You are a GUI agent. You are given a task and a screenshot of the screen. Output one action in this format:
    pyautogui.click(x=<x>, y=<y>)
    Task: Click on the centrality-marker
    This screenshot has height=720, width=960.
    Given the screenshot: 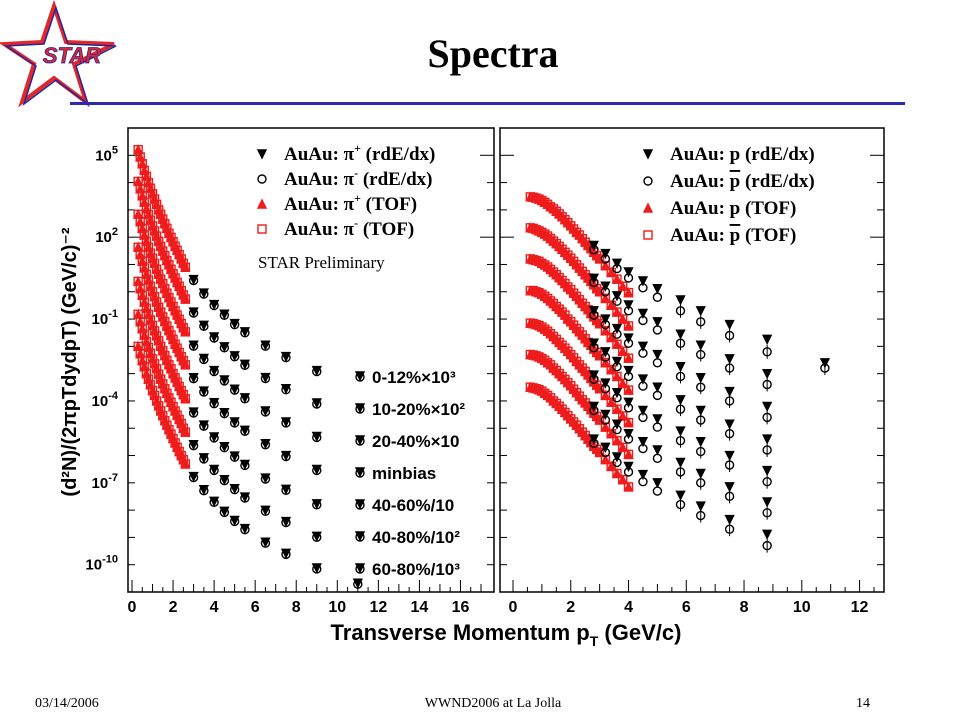 What is the action you would take?
    pyautogui.click(x=360, y=472)
    